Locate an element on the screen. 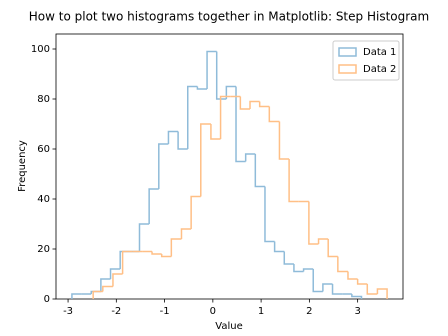 The width and height of the screenshot is (448, 336). y-tick-label: 40 is located at coordinates (43, 199).